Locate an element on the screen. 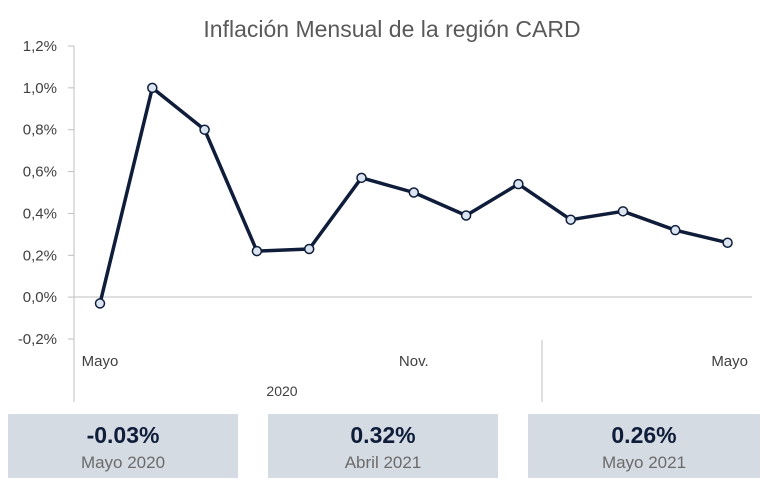 The width and height of the screenshot is (768, 482). card-value: 0.26% is located at coordinates (644, 435).